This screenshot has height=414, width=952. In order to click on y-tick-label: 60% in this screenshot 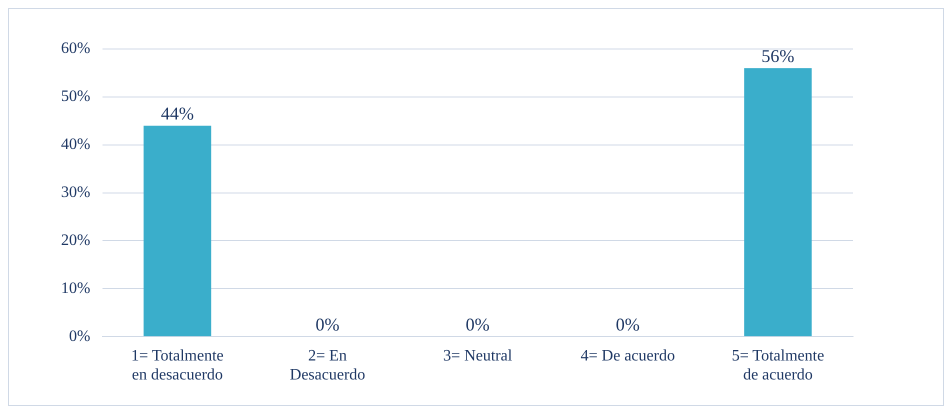, I will do `click(75, 49)`.